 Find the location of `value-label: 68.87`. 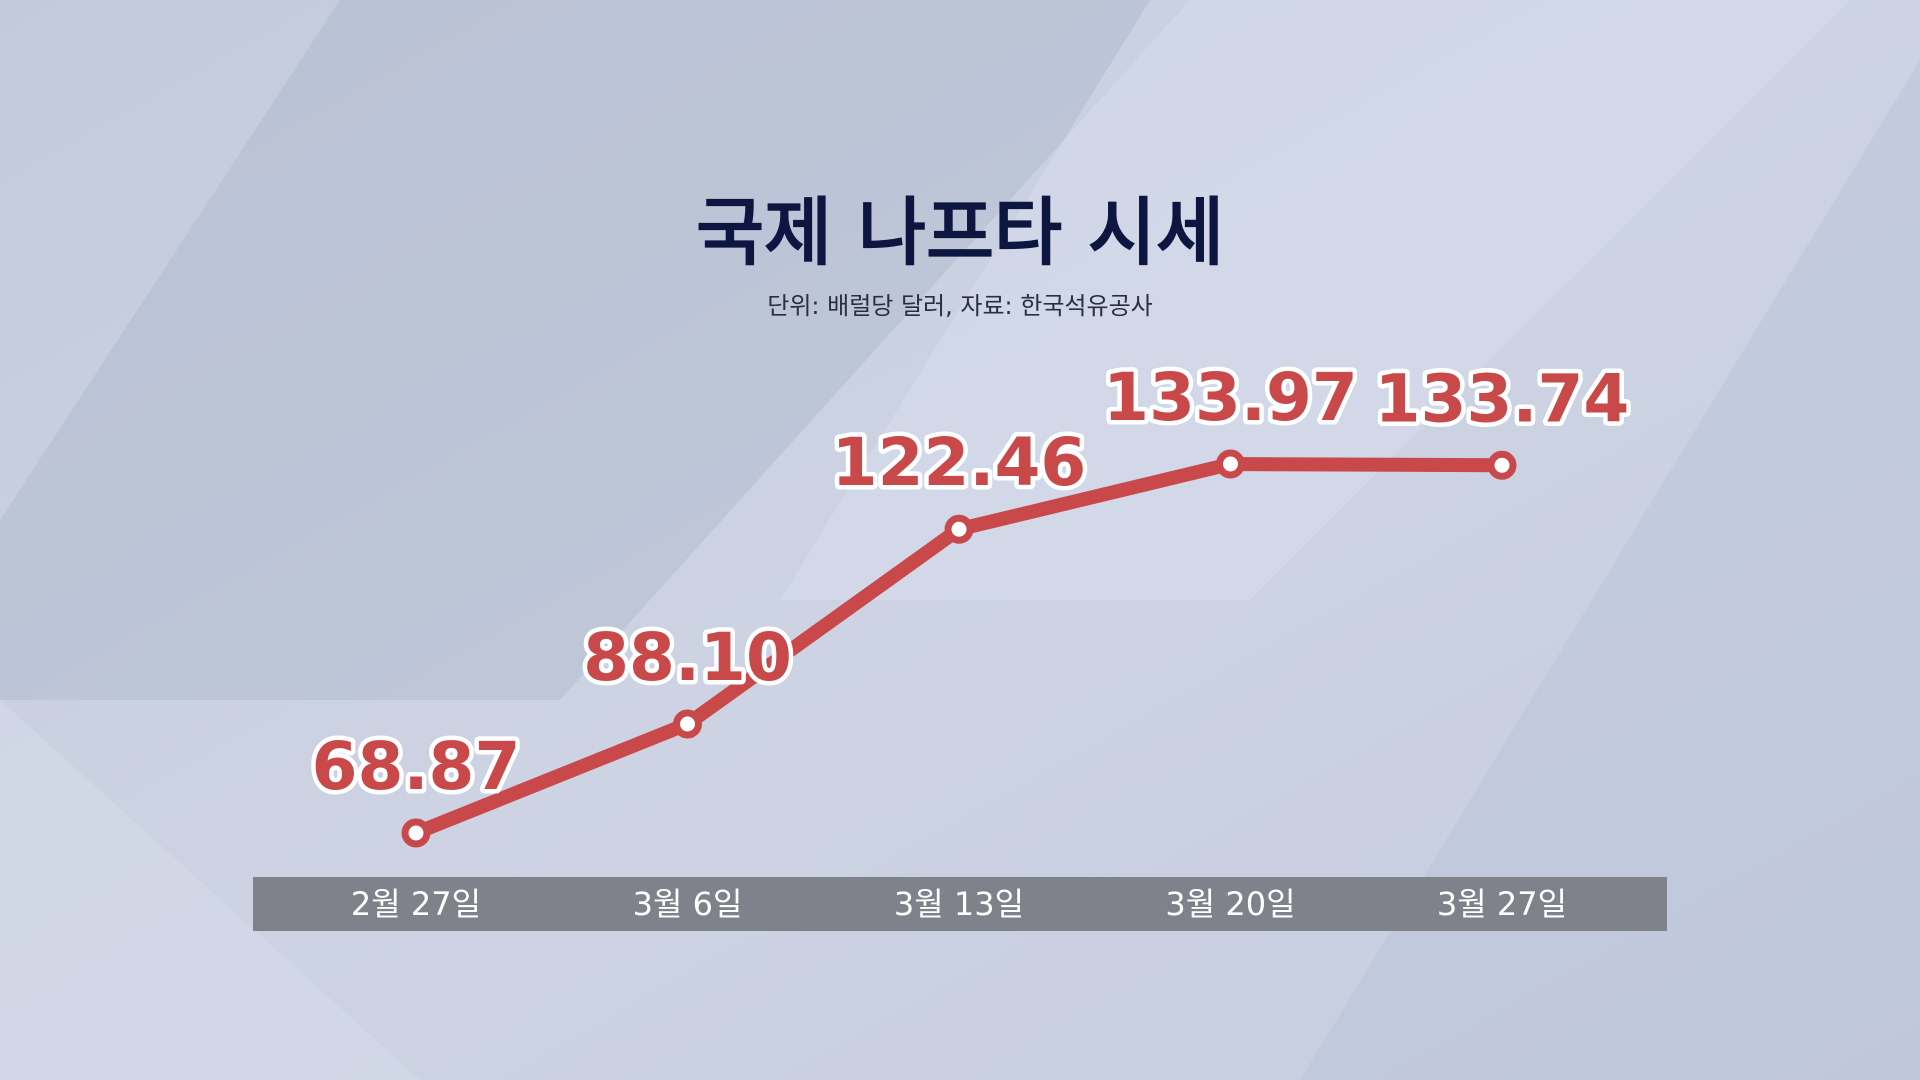

value-label: 68.87 is located at coordinates (416, 766).